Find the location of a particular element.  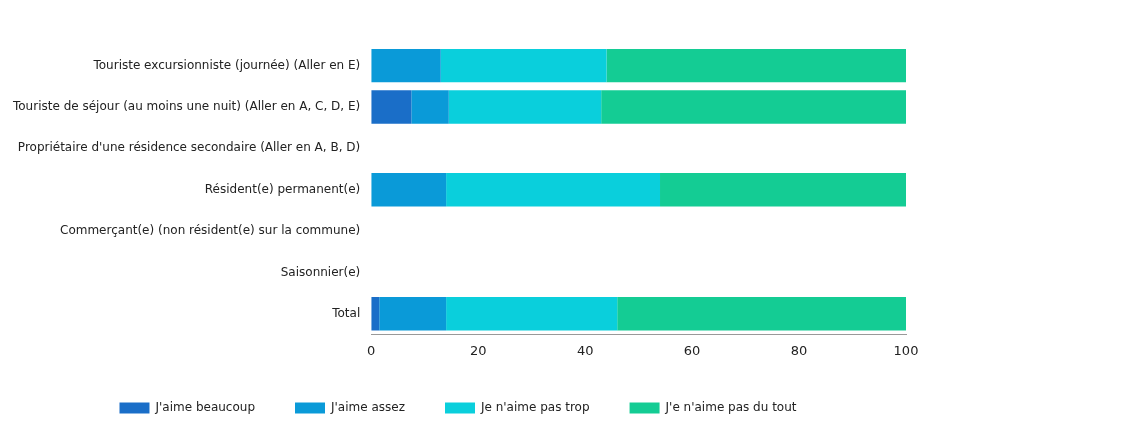

legend-label: J'aime beaucoup is located at coordinates (205, 407).